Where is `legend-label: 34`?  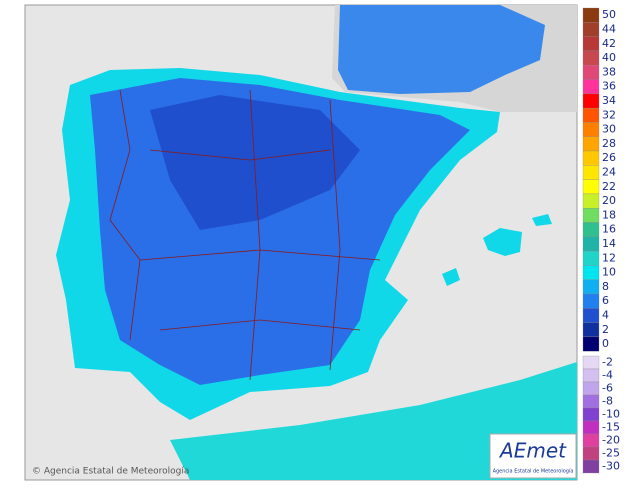 legend-label: 34 is located at coordinates (609, 100).